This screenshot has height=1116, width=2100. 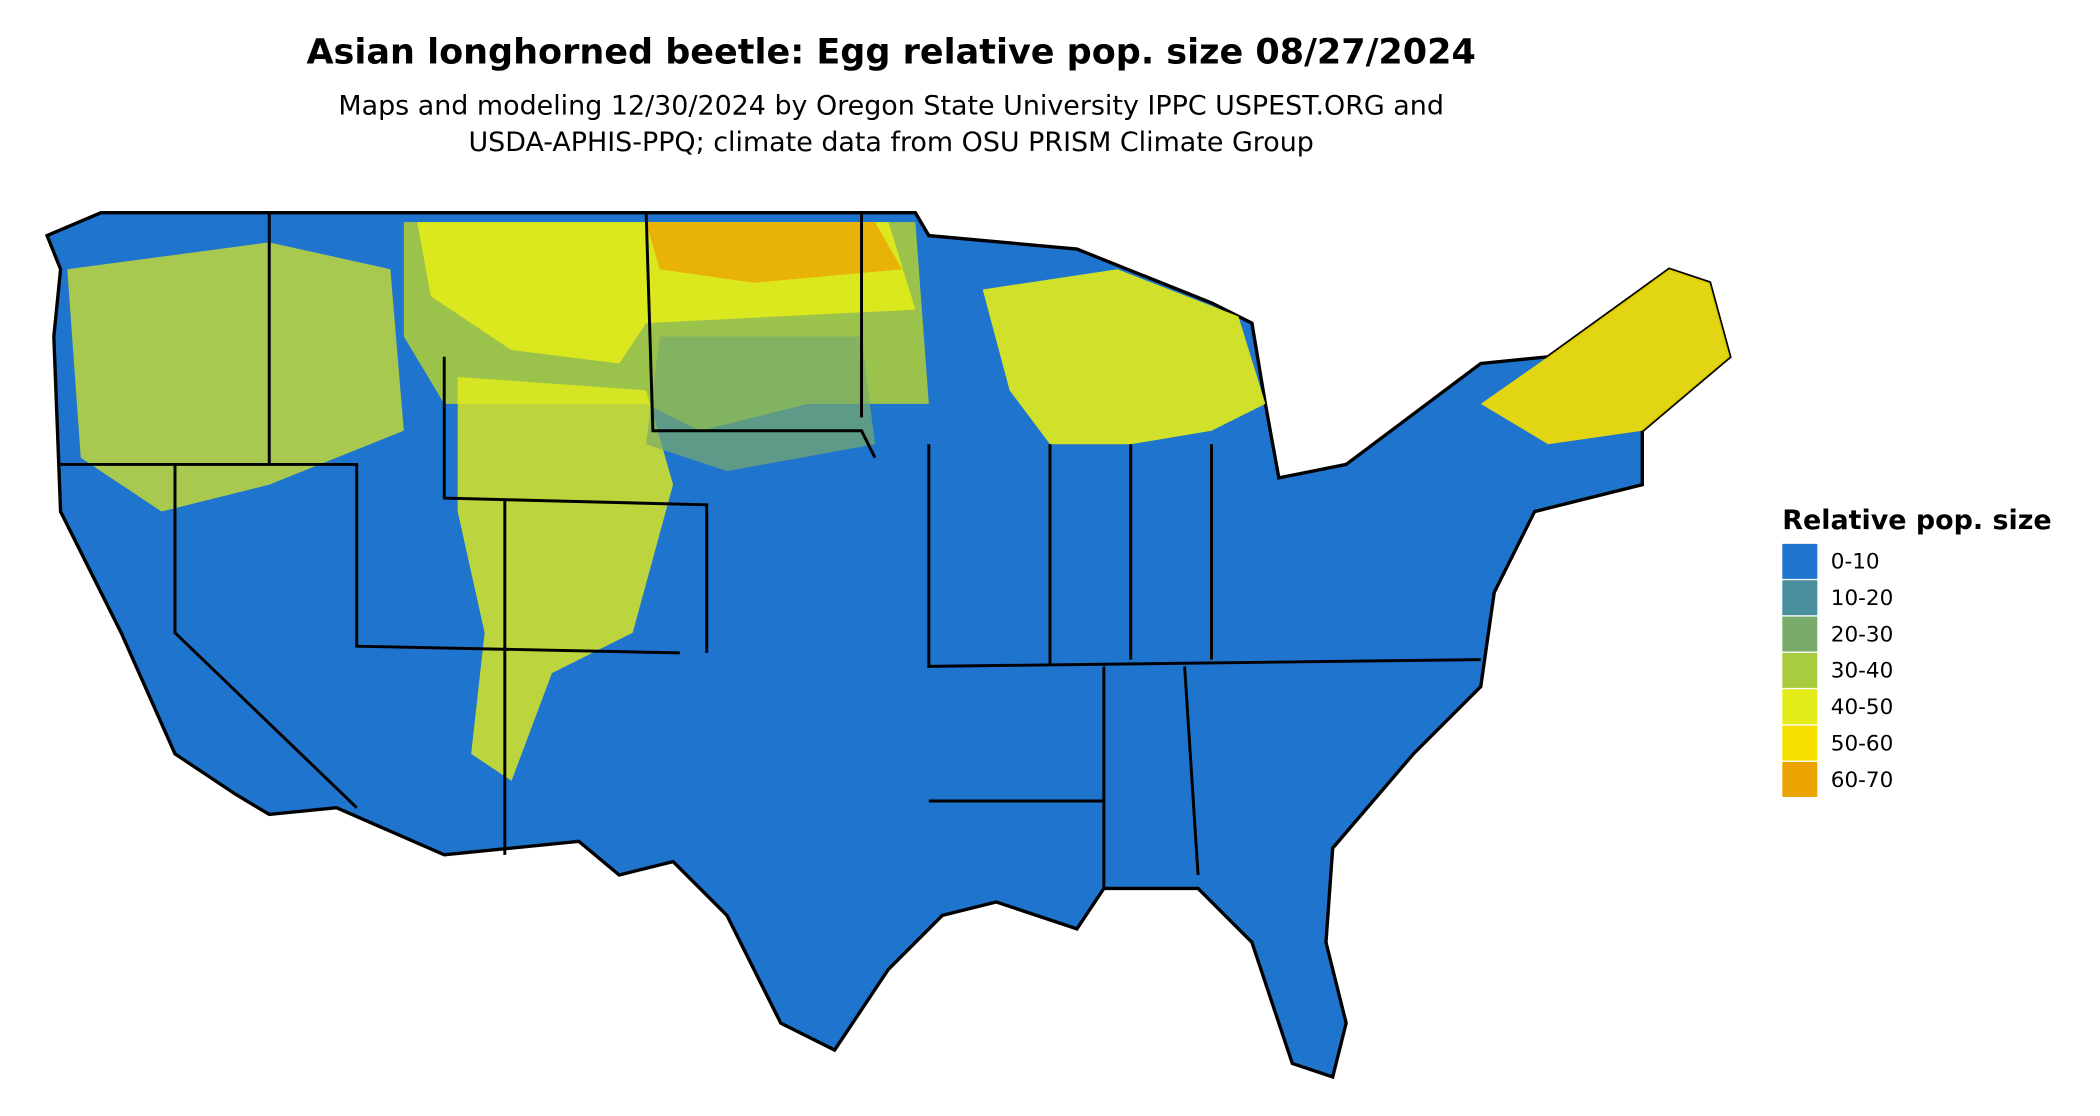 I want to click on legend-label: 50-60, so click(x=1862, y=743).